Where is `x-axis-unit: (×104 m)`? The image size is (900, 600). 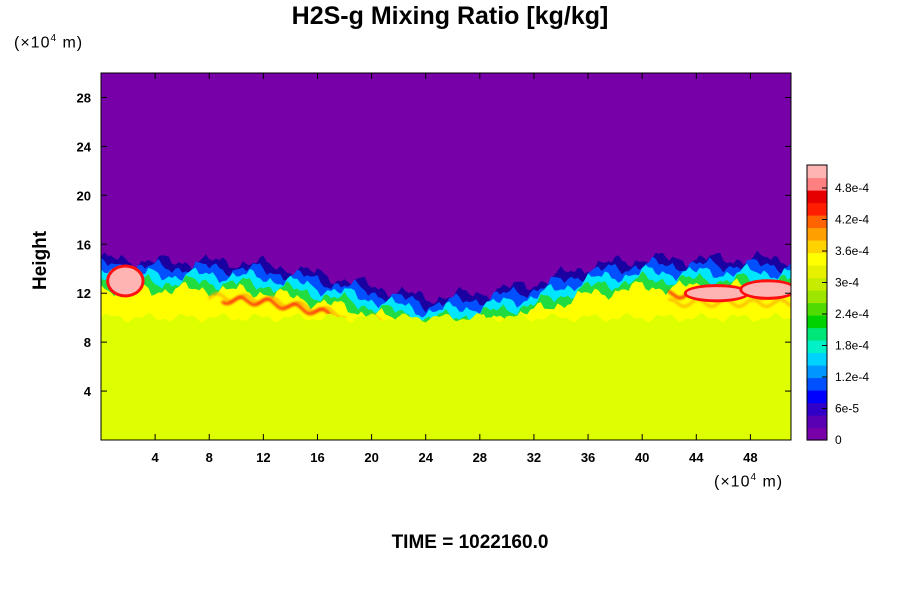 x-axis-unit: (×104 m) is located at coordinates (749, 481).